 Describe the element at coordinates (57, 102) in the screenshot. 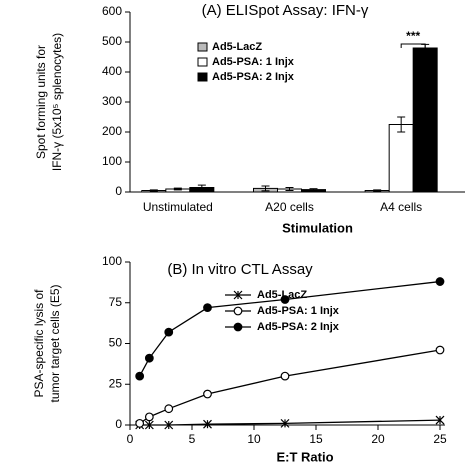

I see `y-axis-label: IFN-γ (5x10⁵ splenocytes)` at that location.